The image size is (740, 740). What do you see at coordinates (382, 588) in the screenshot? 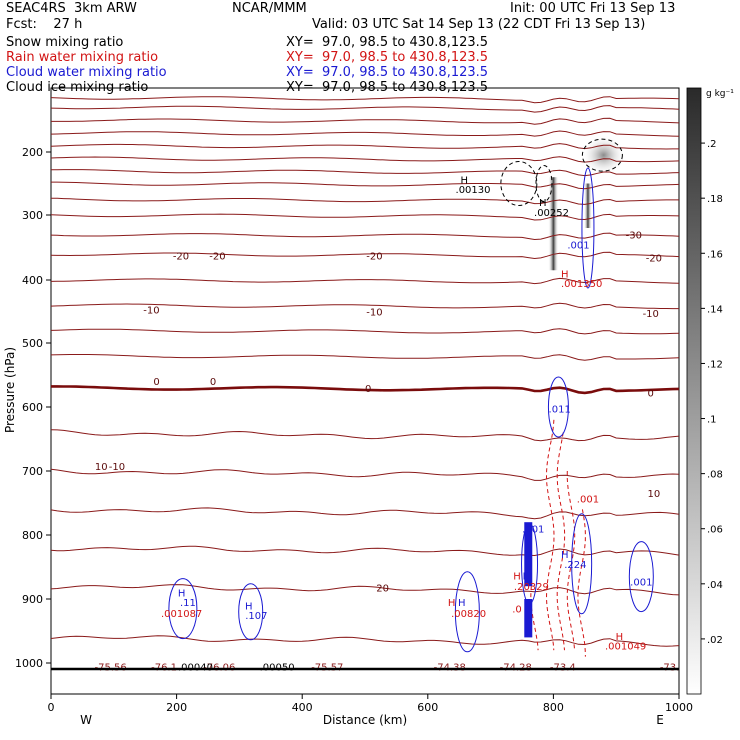
I see `isotherm-label: 20` at bounding box center [382, 588].